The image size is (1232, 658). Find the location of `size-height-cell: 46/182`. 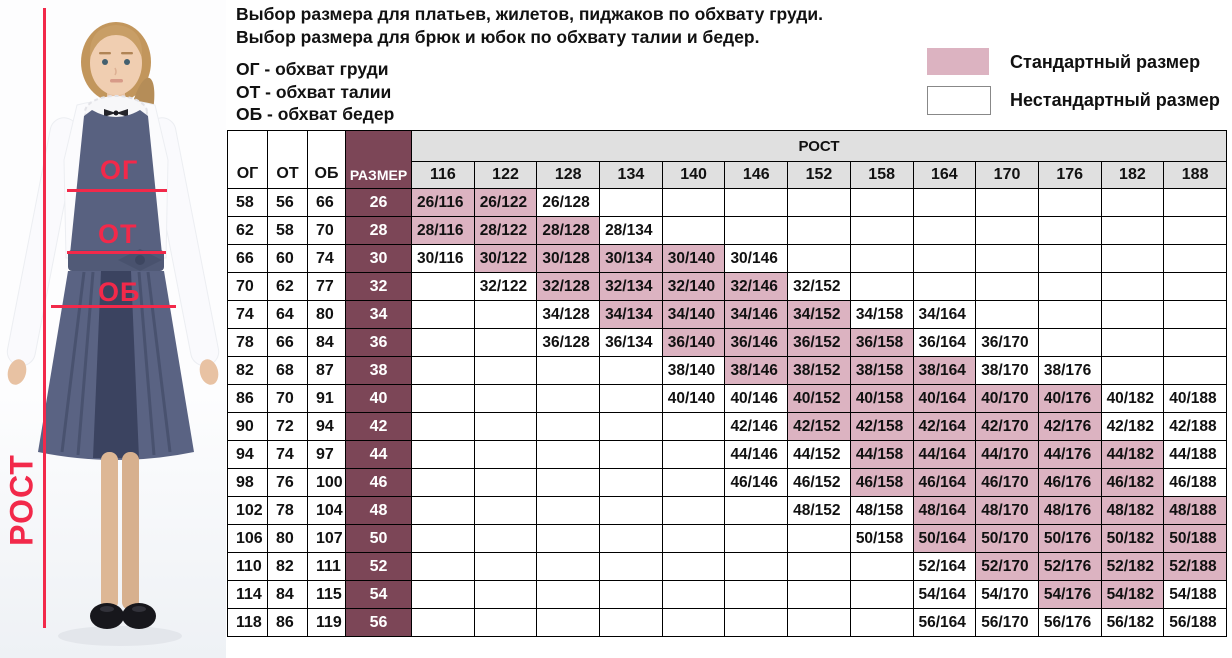

size-height-cell: 46/182 is located at coordinates (1132, 482).